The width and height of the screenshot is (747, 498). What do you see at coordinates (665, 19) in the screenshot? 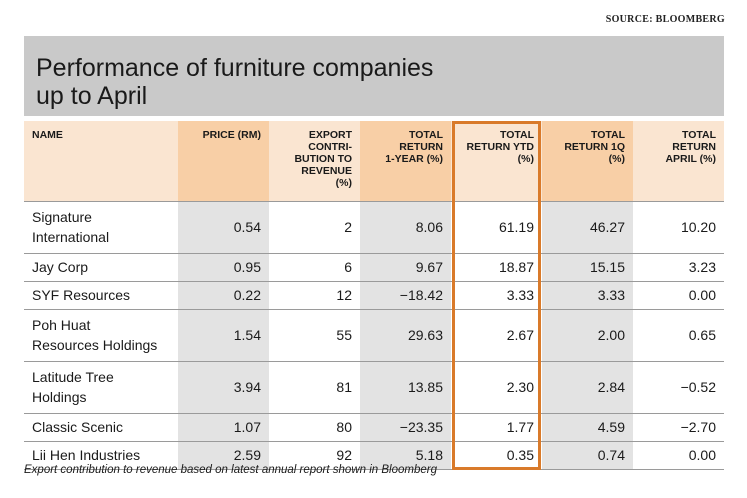
I see `source-note: SOURCE: BLOOMBERG` at bounding box center [665, 19].